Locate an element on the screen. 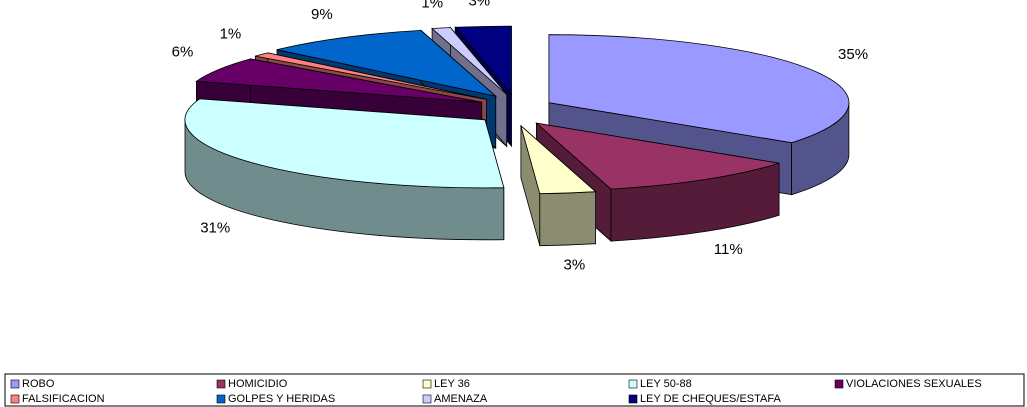 The image size is (1027, 407). data-label: 6% is located at coordinates (183, 51).